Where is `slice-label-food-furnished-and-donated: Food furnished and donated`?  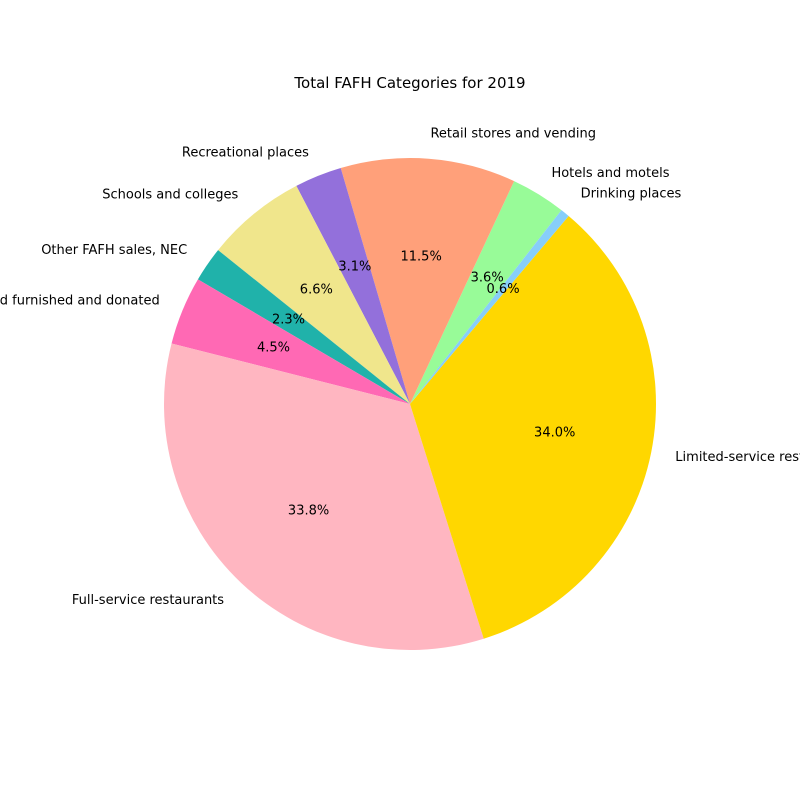 slice-label-food-furnished-and-donated: Food furnished and donated is located at coordinates (80, 301).